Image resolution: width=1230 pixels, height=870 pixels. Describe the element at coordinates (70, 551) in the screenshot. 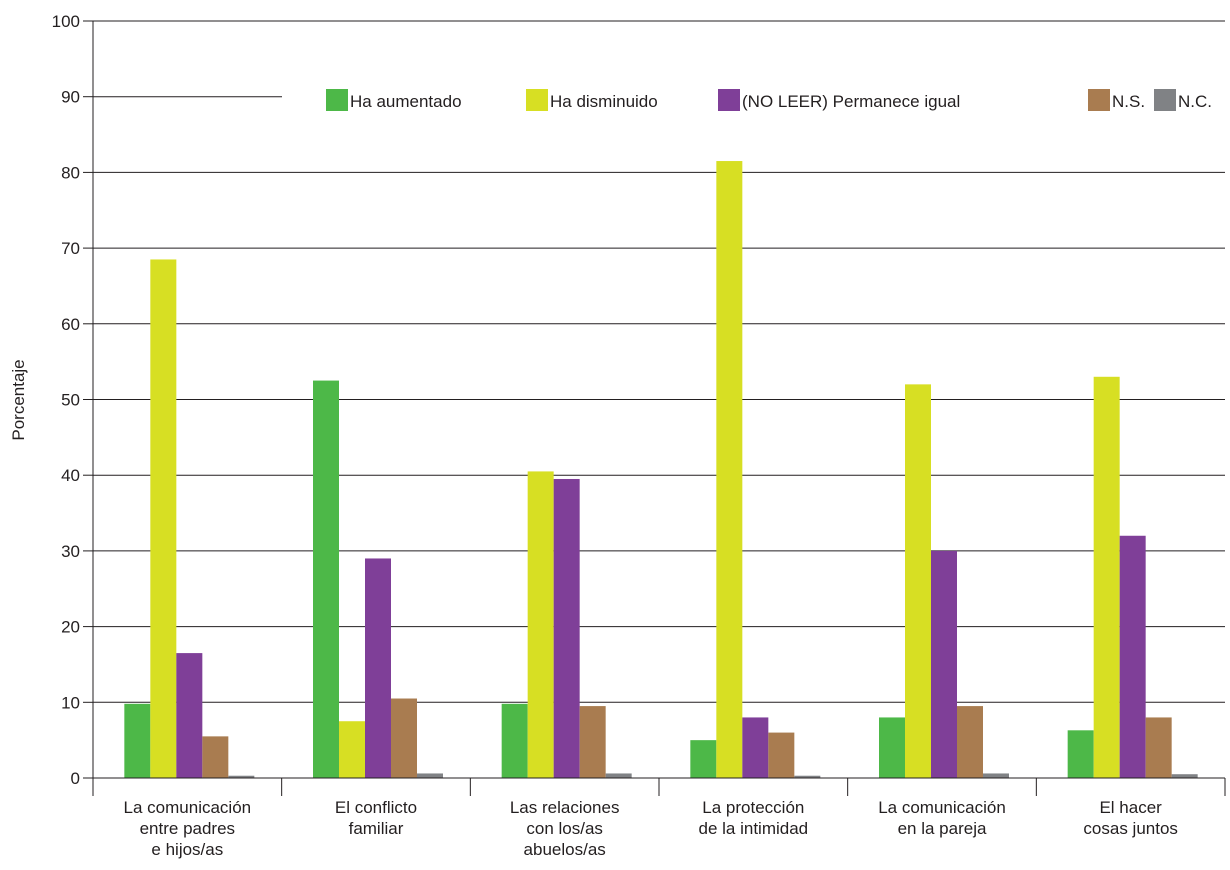

I see `y-tick-label: 30` at that location.